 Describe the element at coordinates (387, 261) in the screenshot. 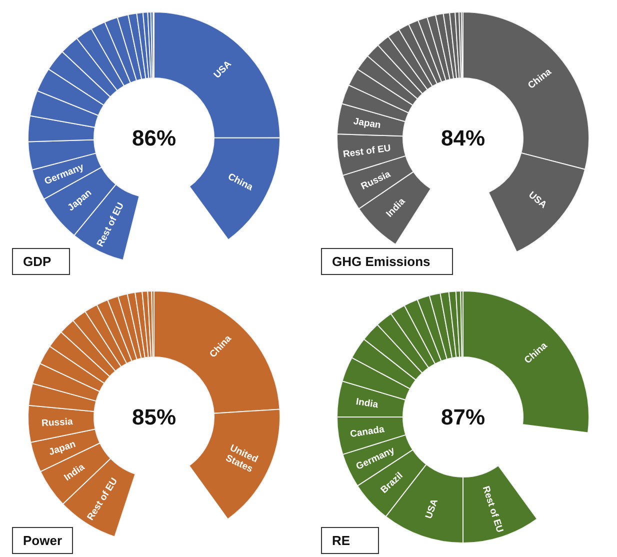

I see `text: GHG Emissions` at that location.